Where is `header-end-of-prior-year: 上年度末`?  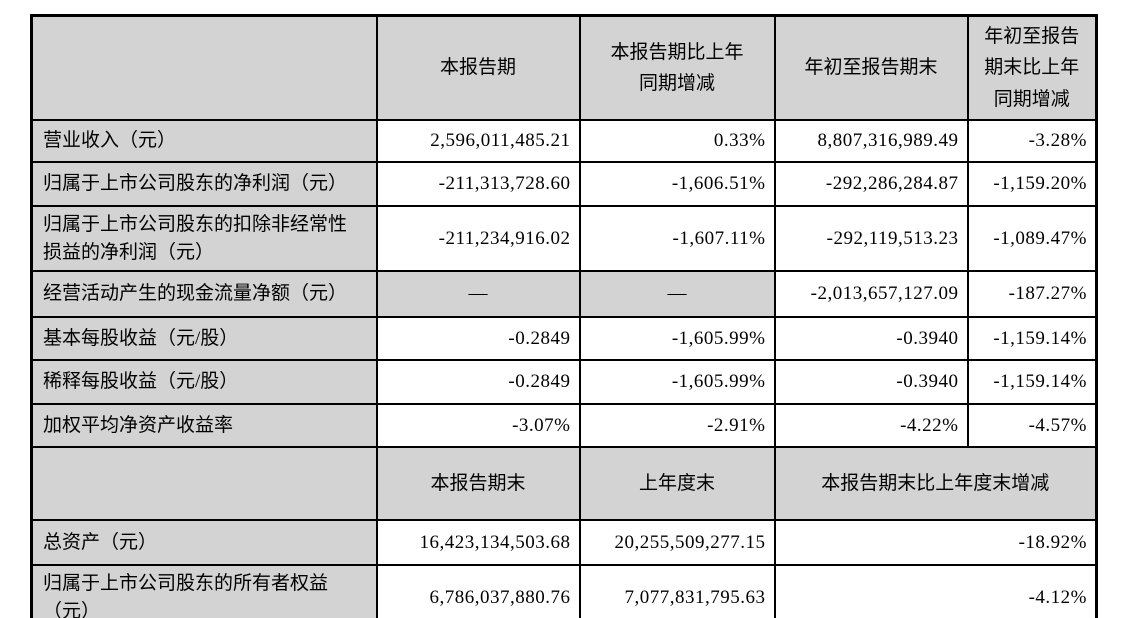
header-end-of-prior-year: 上年度末 is located at coordinates (677, 484).